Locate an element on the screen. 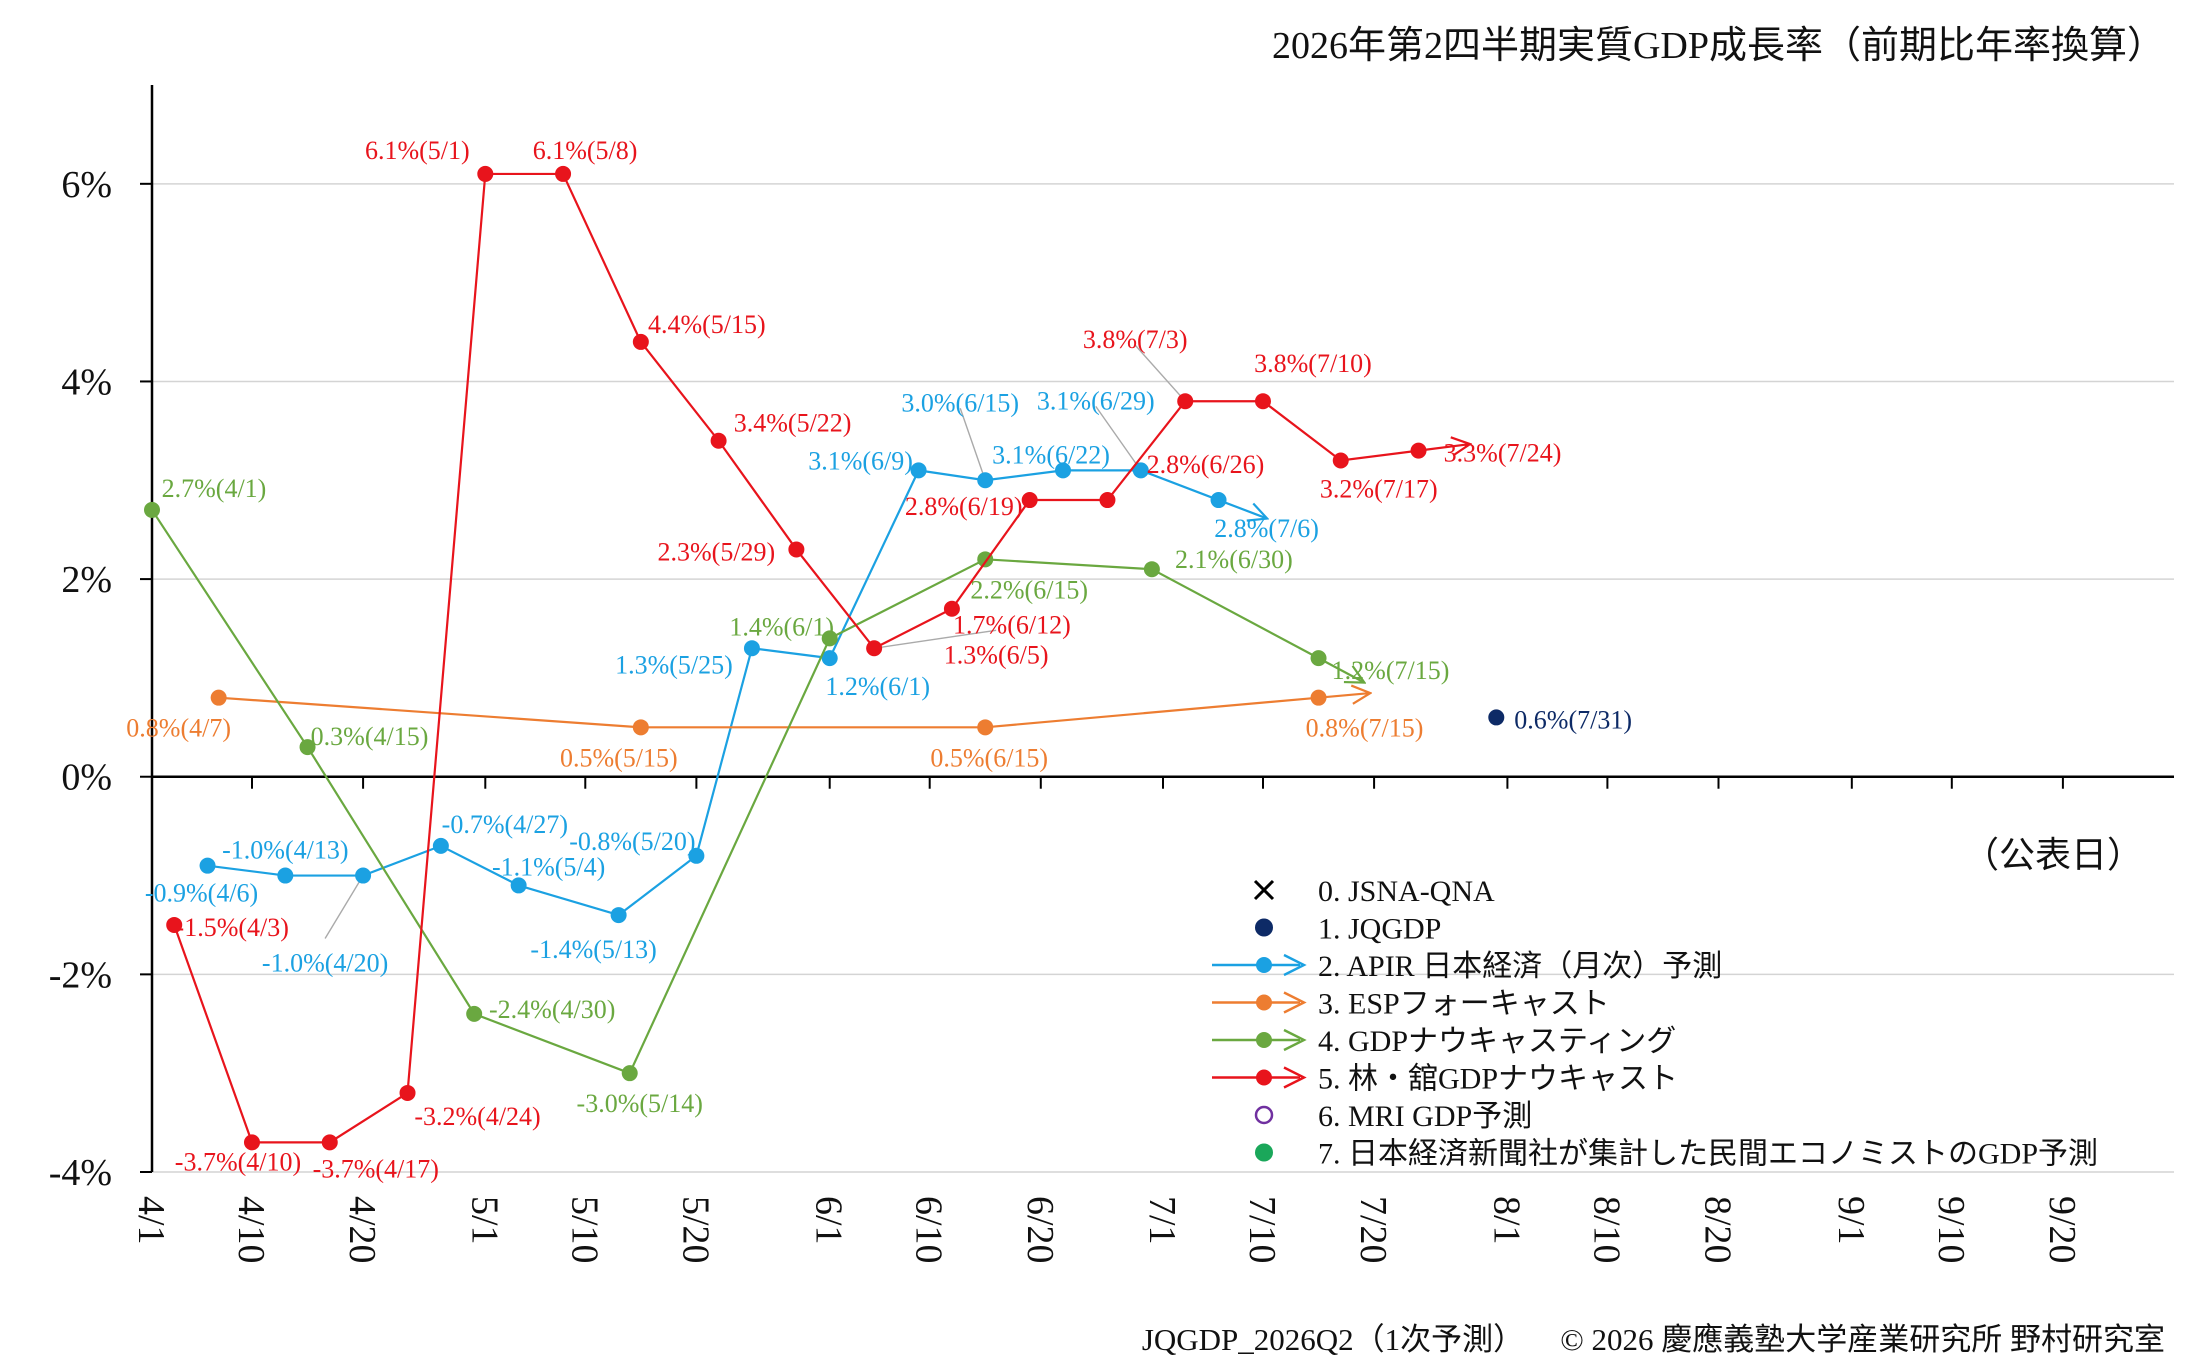 The height and width of the screenshot is (1365, 2201). x-tick-label: 9/1 is located at coordinates (1851, 1220).